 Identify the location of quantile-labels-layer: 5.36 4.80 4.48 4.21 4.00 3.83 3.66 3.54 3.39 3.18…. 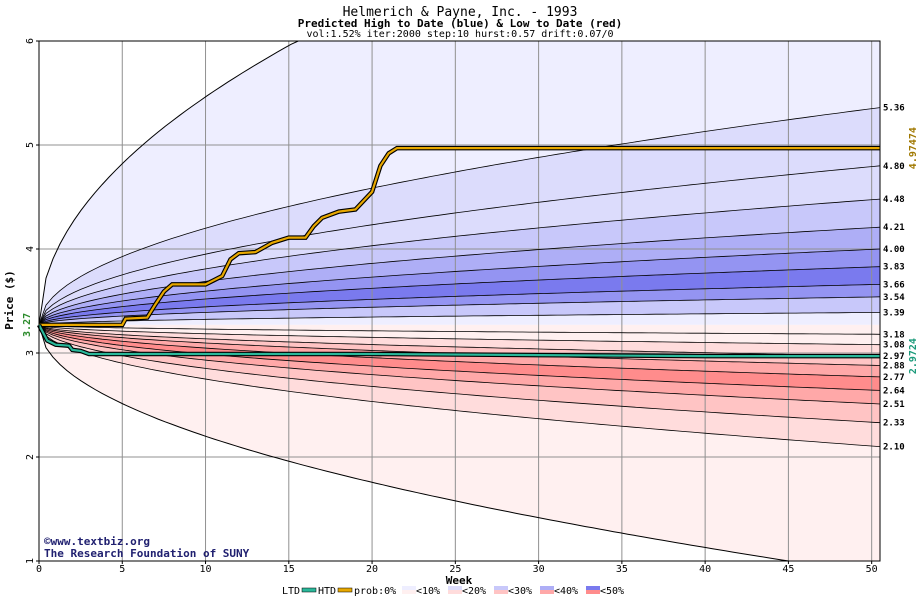
(894, 278).